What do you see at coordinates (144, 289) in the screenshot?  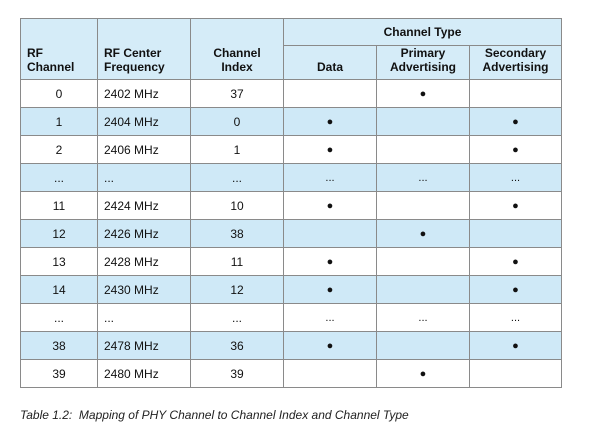 I see `table-cell: 2430 MHz` at bounding box center [144, 289].